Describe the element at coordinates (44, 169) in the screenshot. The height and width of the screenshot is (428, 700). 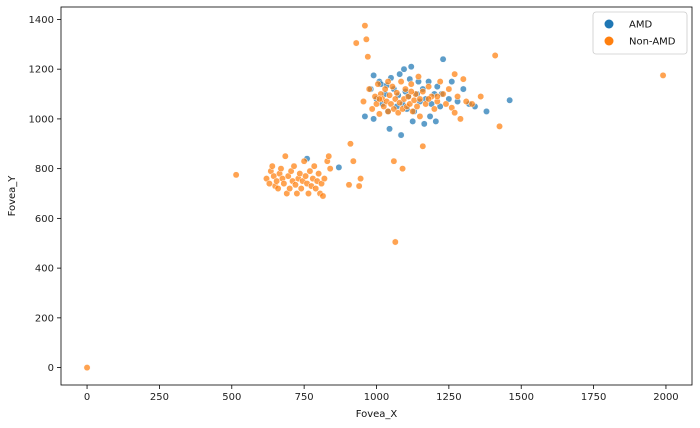
I see `y-tick-label: 800` at that location.